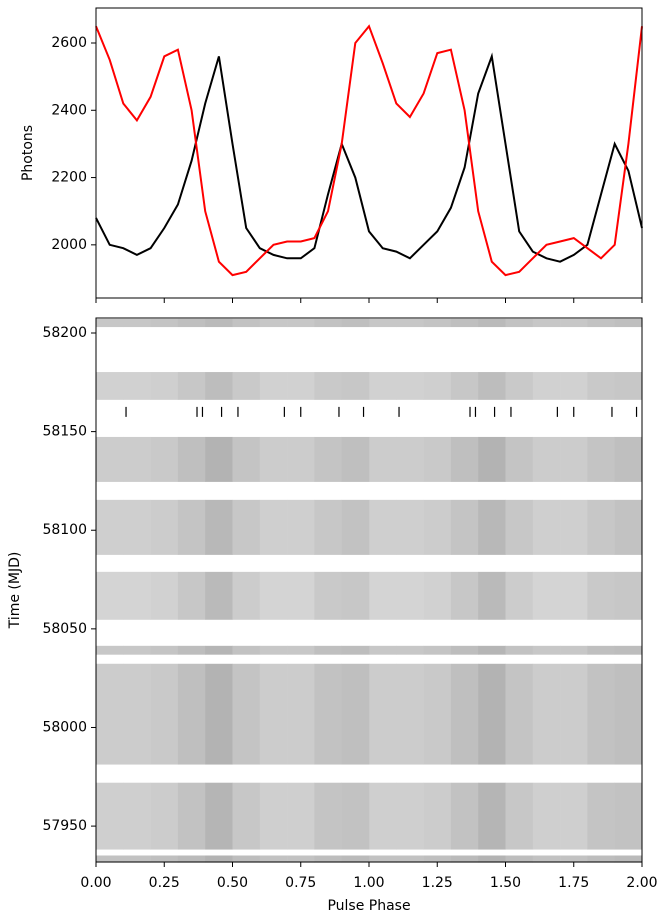 This screenshot has height=915, width=663. I want to click on y-tick-label: 2400, so click(69, 110).